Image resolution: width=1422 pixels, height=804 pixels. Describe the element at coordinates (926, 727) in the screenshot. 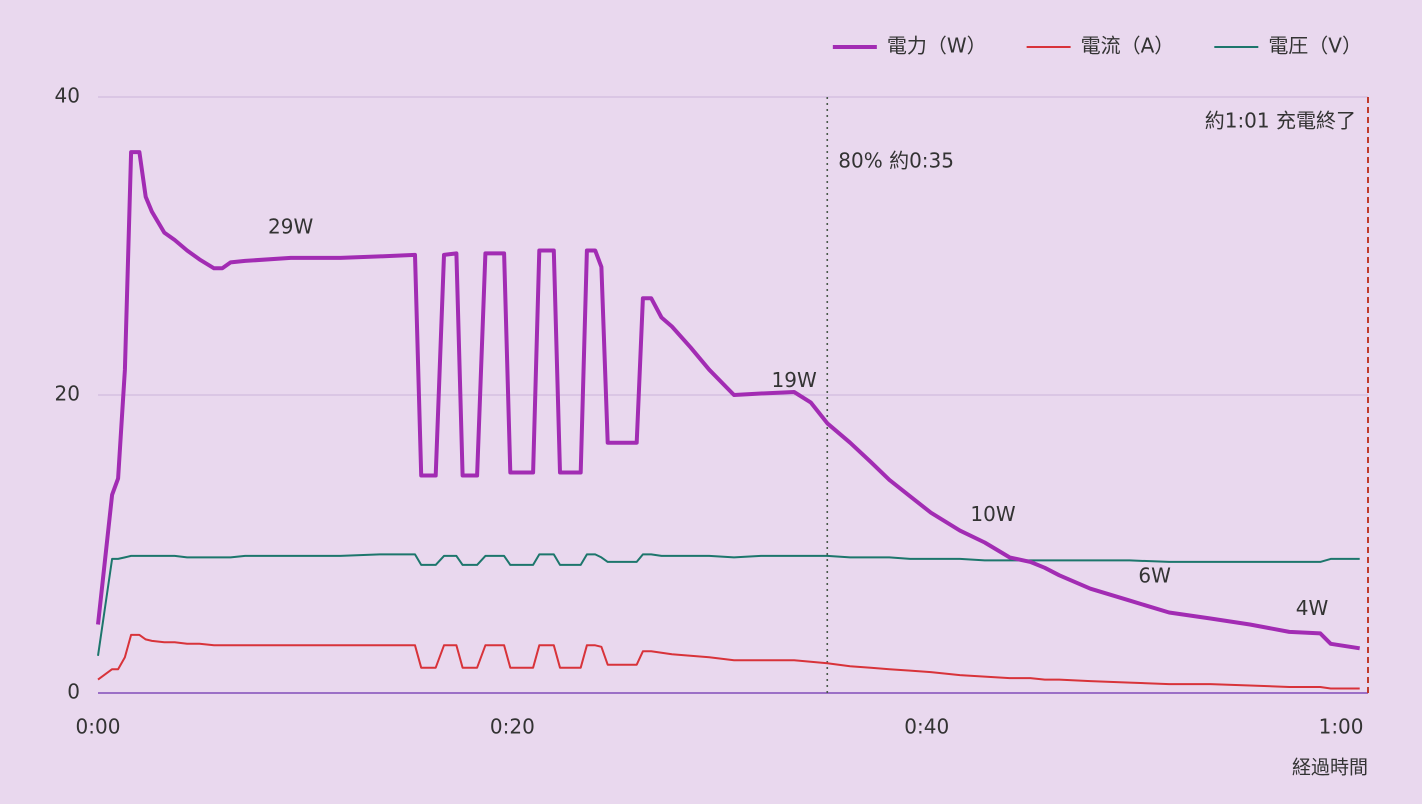

I see `x-tick-label: 0:40` at that location.